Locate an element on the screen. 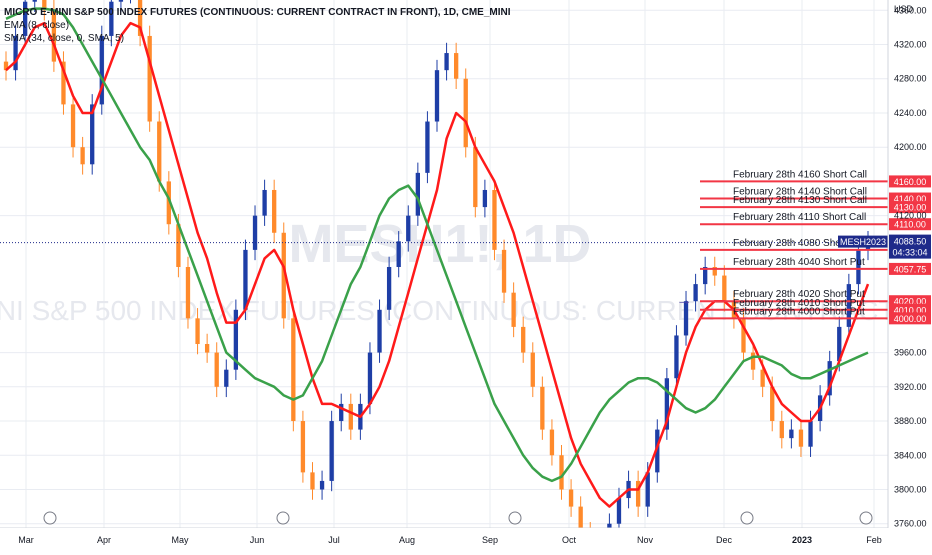 The height and width of the screenshot is (555, 932). time-tick-label: May is located at coordinates (180, 540).